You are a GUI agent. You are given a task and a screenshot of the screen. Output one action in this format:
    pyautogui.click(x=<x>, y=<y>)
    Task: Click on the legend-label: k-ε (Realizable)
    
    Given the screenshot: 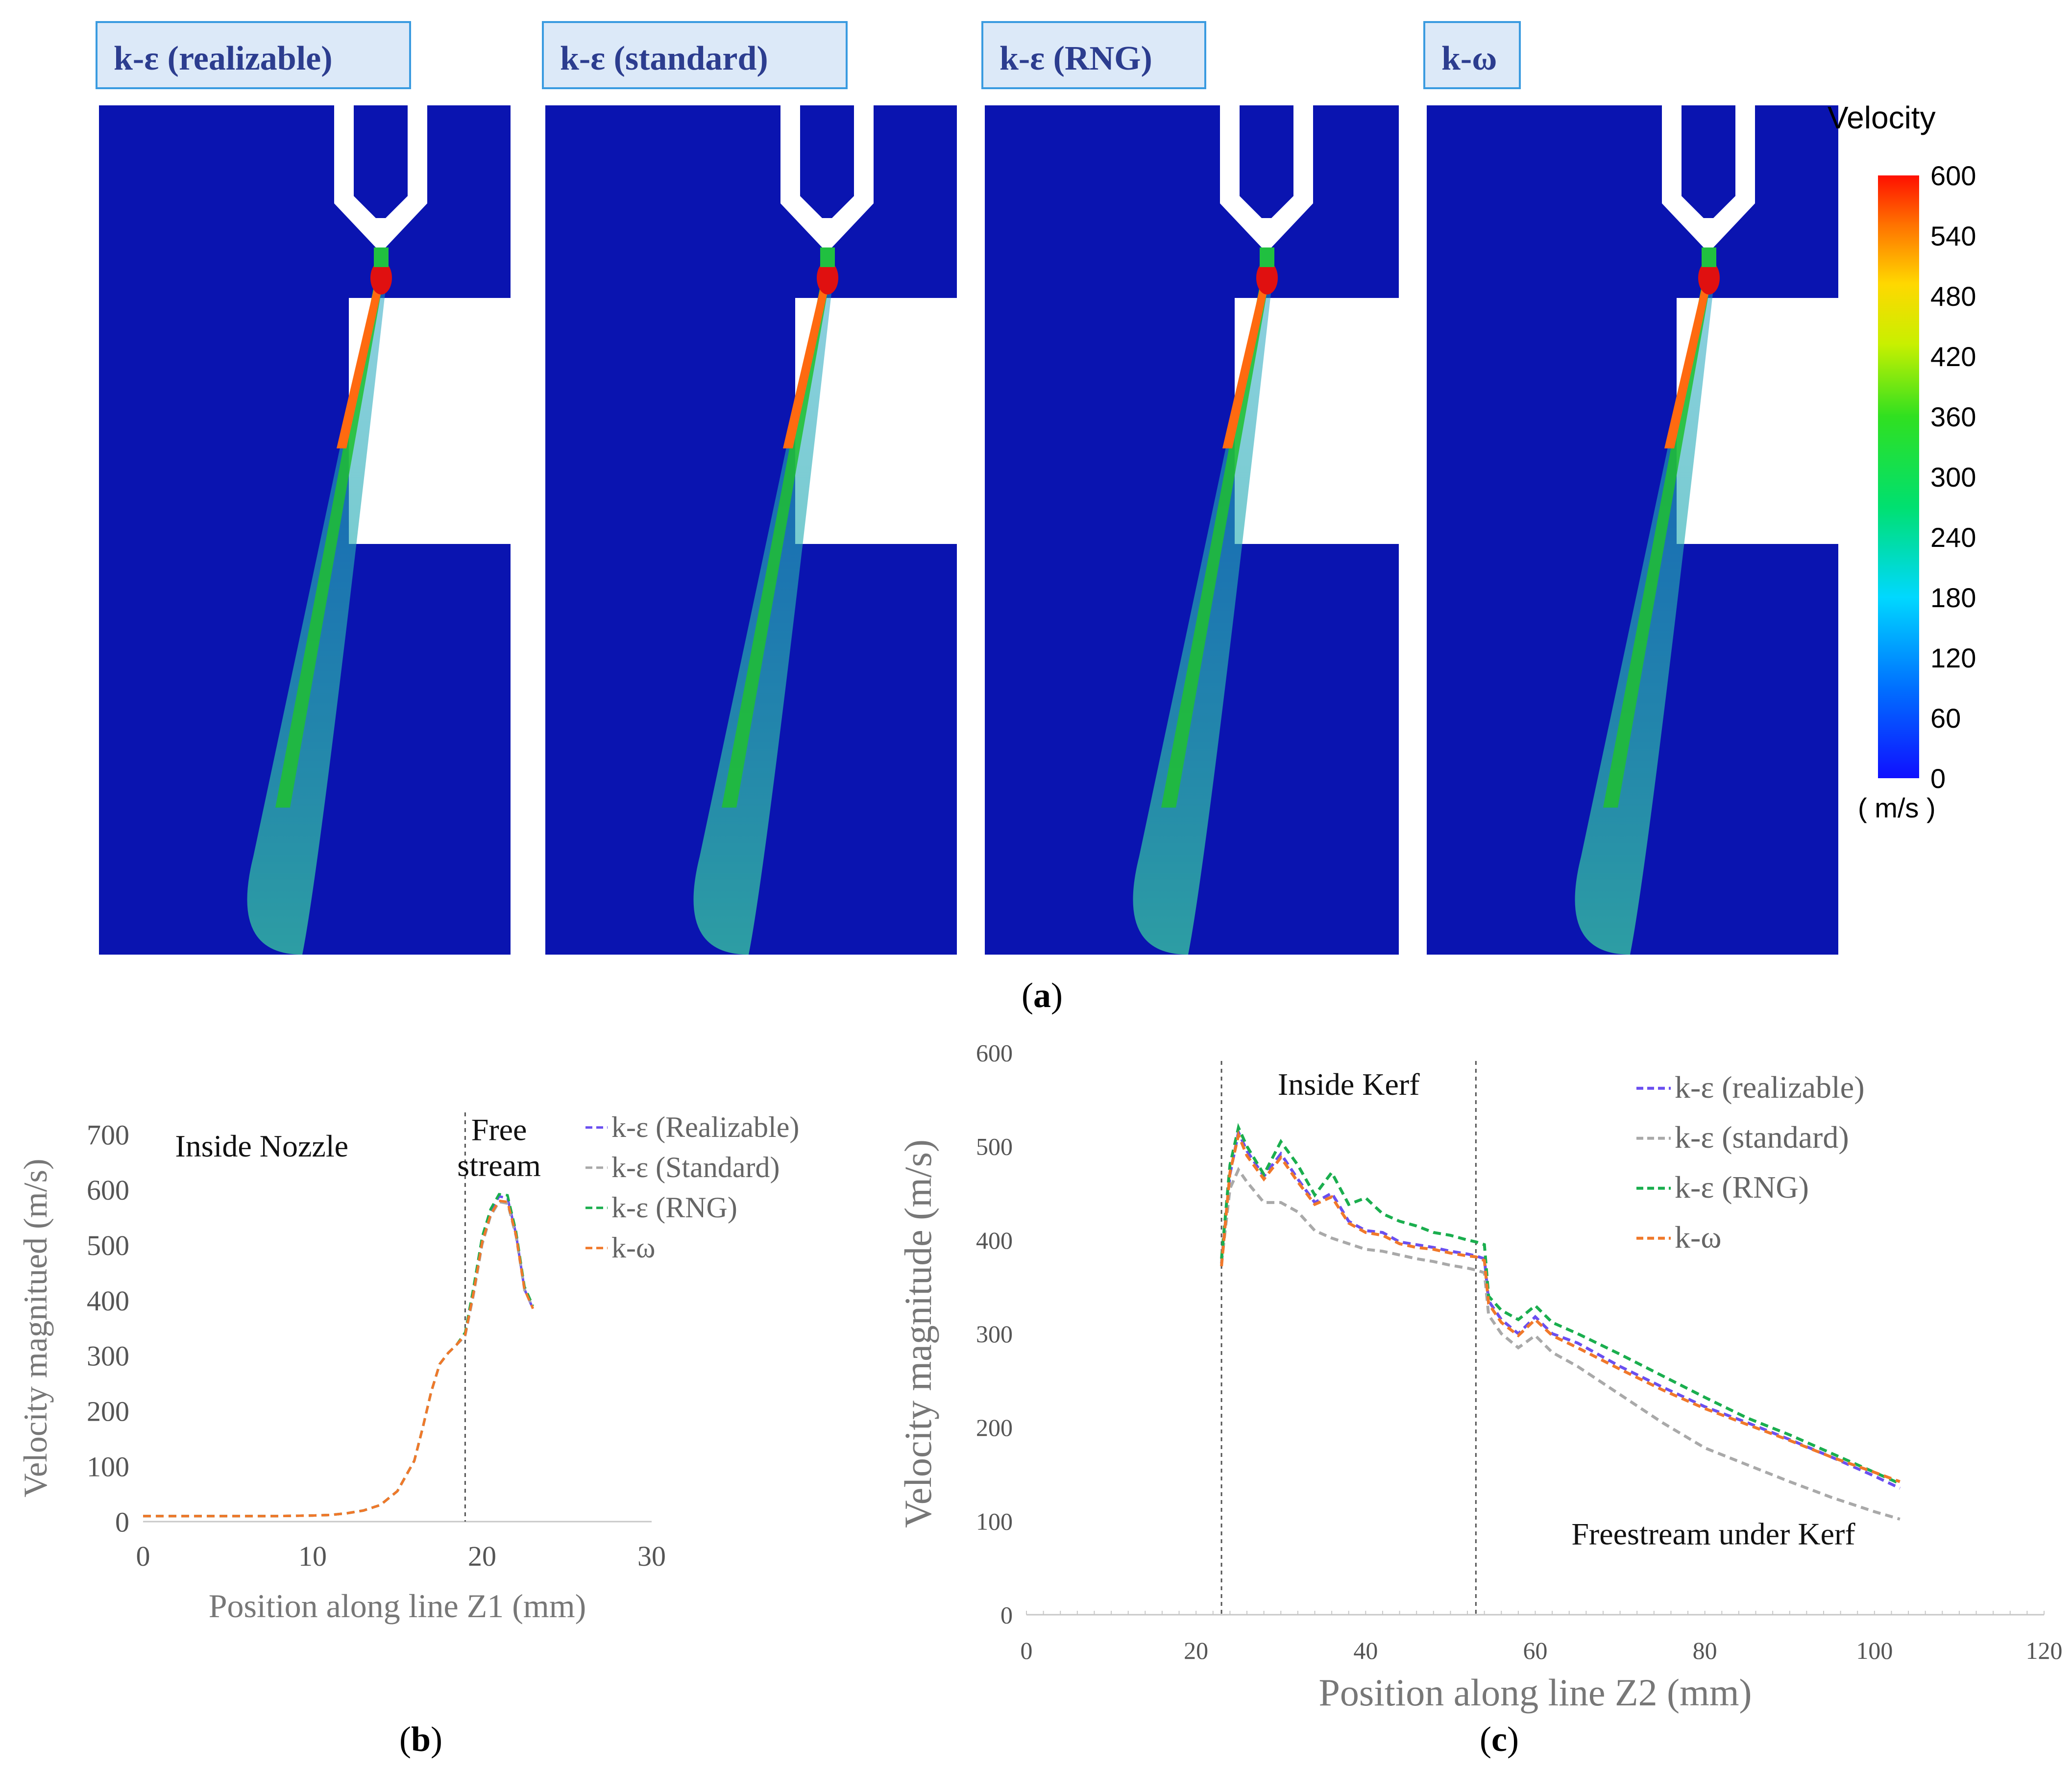 What is the action you would take?
    pyautogui.click(x=705, y=1127)
    